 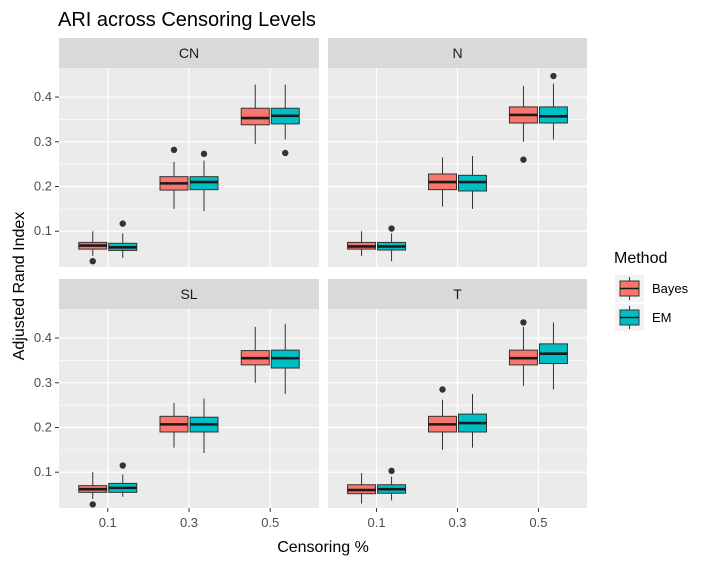 I want to click on legend-item-bayes: Bayes, so click(x=652, y=288).